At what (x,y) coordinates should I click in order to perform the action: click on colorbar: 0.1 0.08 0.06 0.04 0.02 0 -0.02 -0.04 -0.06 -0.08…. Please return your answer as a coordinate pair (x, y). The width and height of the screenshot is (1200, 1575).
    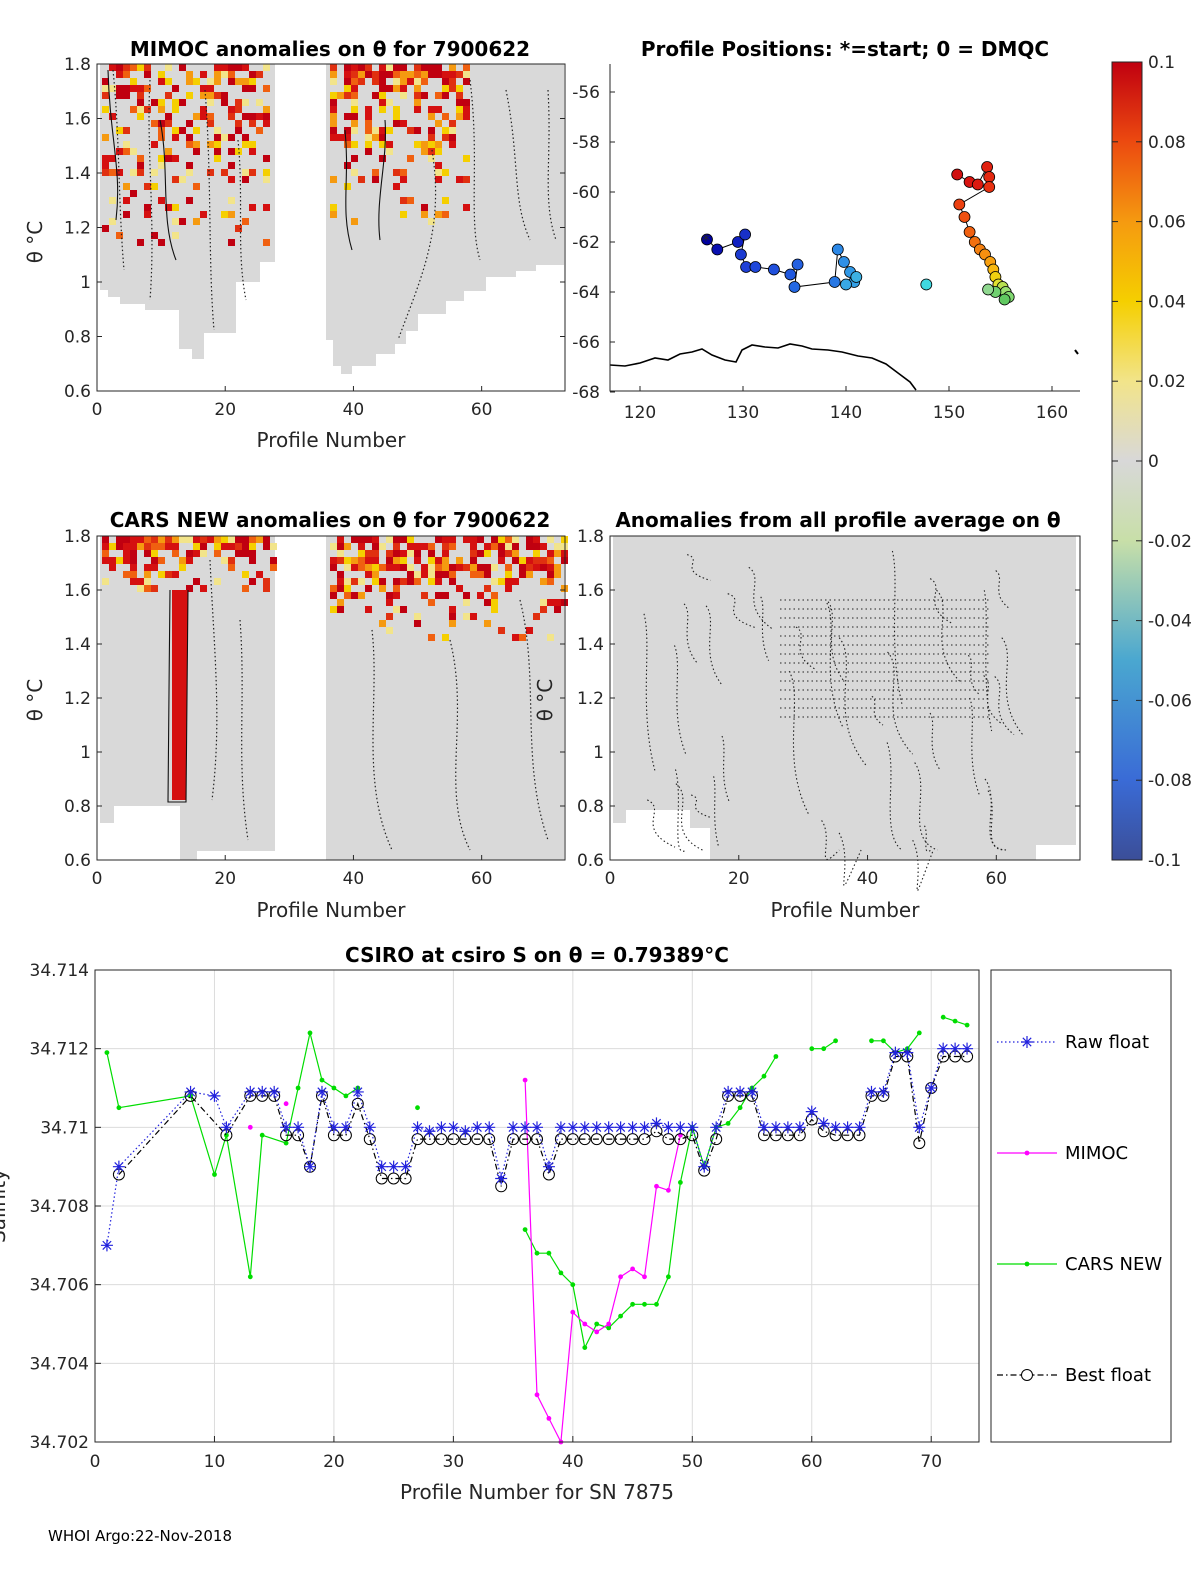
    Looking at the image, I should click on (1151, 462).